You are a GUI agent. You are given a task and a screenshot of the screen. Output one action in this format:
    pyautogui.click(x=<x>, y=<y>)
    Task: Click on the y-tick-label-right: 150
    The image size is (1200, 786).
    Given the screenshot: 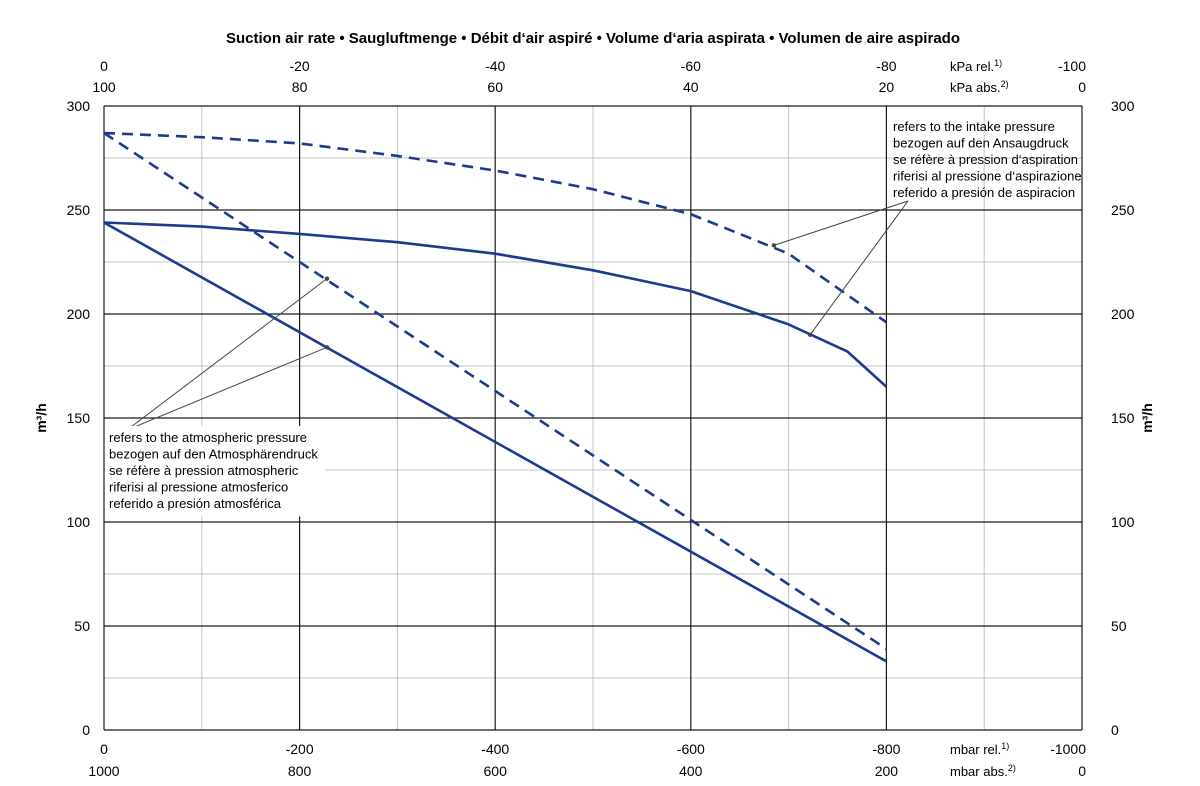 What is the action you would take?
    pyautogui.click(x=1123, y=418)
    